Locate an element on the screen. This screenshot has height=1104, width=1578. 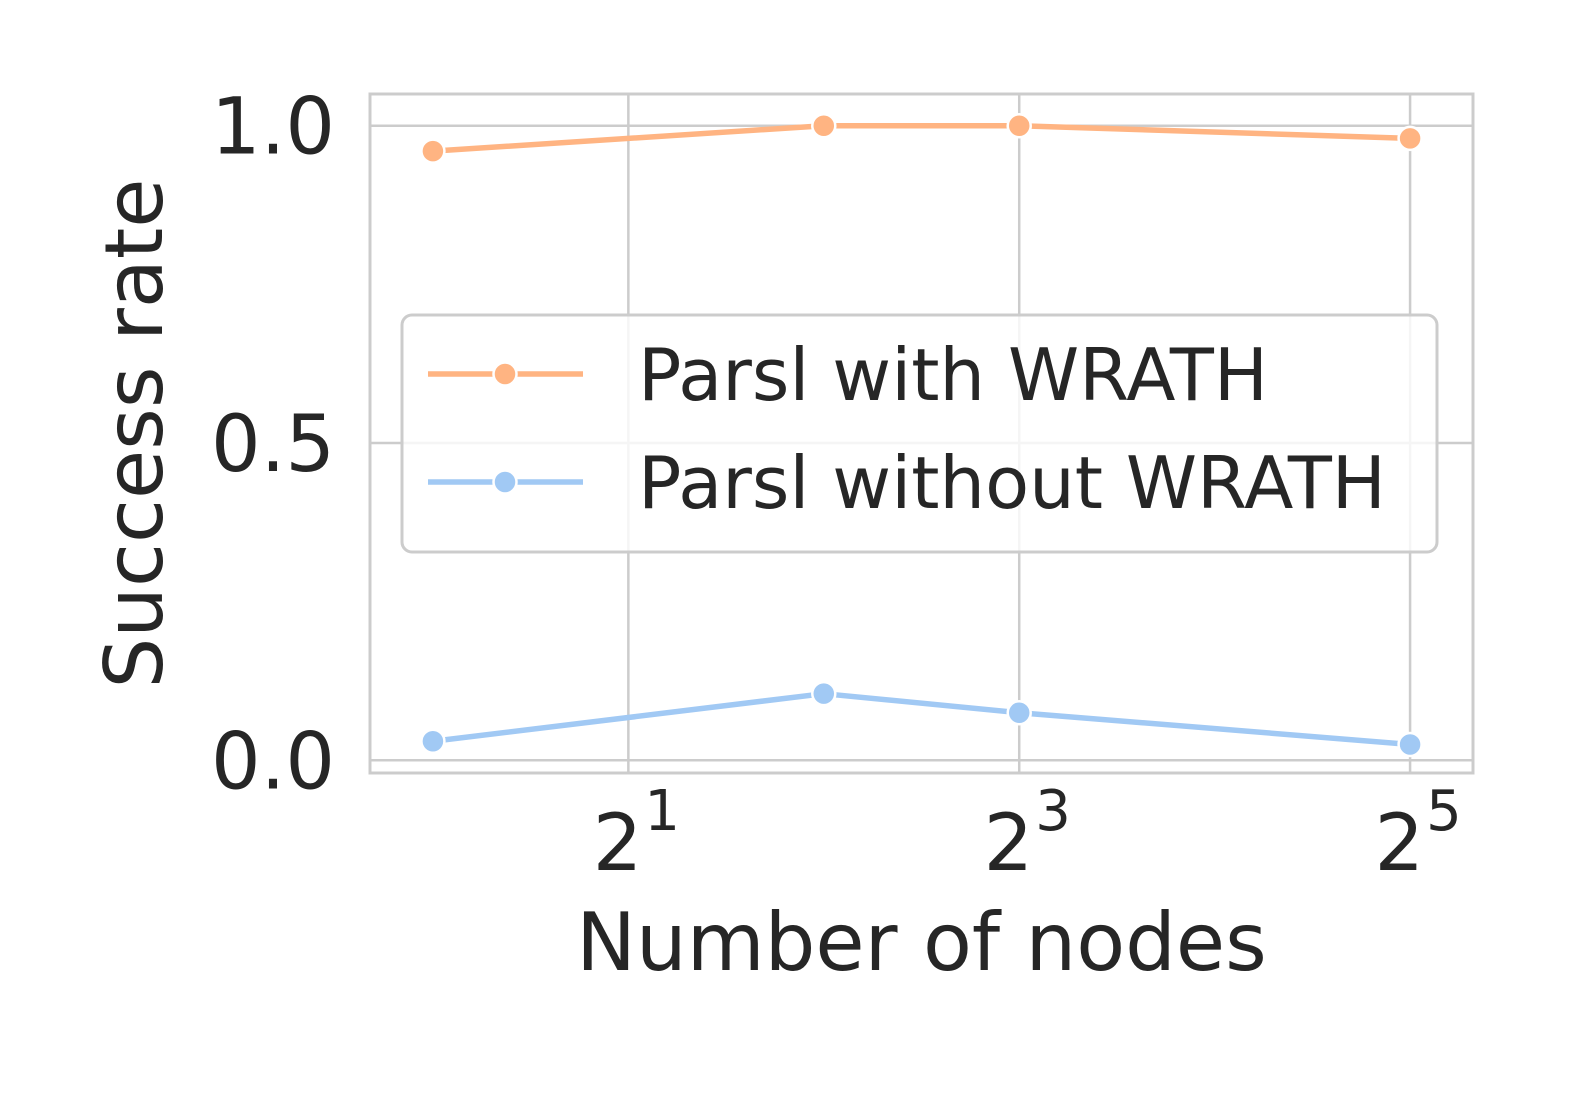
x-tick-exponent: 3 is located at coordinates (1053, 811).